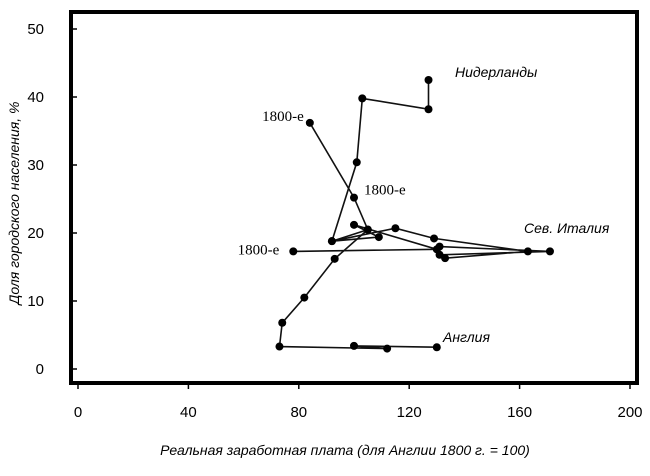 The image size is (650, 476). I want to click on series-label-сев-италия: Сев. Италия, so click(567, 228).